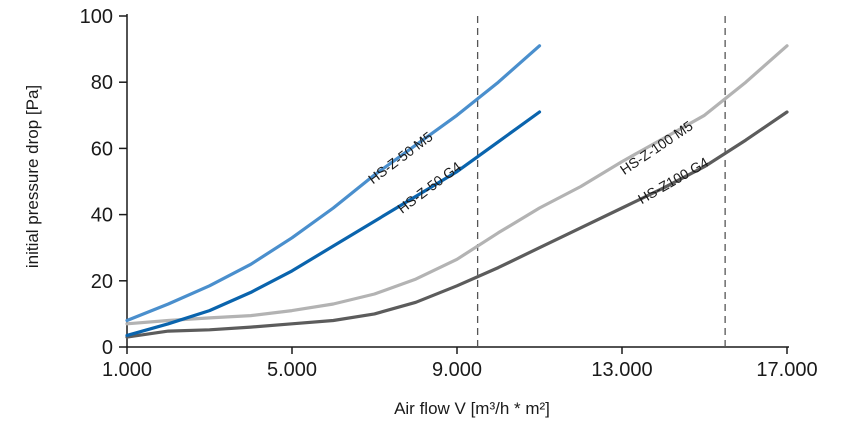 This screenshot has width=843, height=422. Describe the element at coordinates (127, 370) in the screenshot. I see `x-tick-label: 1.000` at that location.